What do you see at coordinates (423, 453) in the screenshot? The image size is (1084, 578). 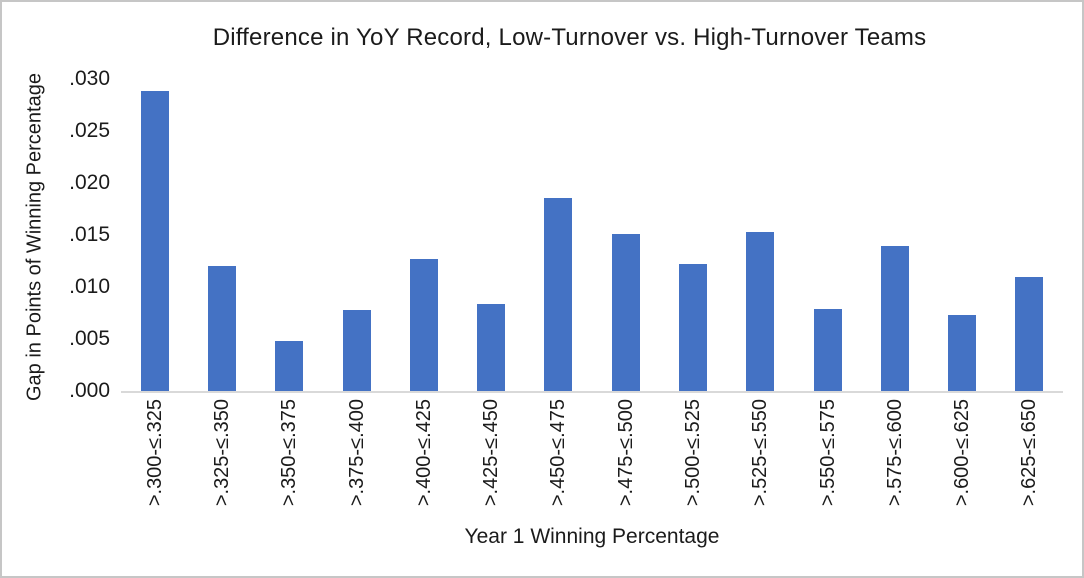 I see `x-tick-label: >.400-≤.425` at bounding box center [423, 453].